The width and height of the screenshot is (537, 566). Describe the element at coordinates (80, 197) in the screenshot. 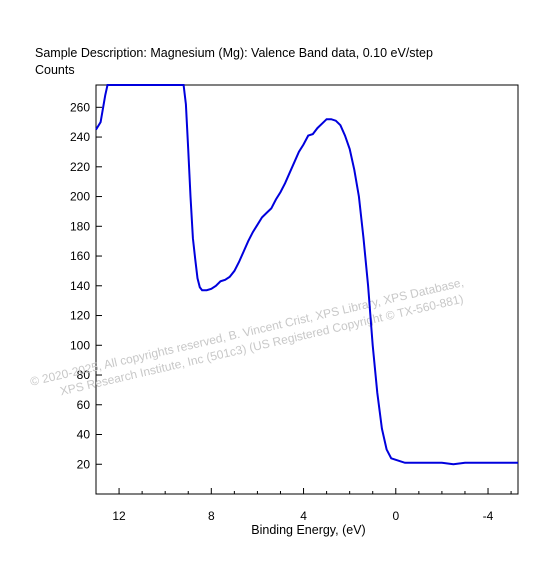

I see `y-tick-label: 200` at that location.